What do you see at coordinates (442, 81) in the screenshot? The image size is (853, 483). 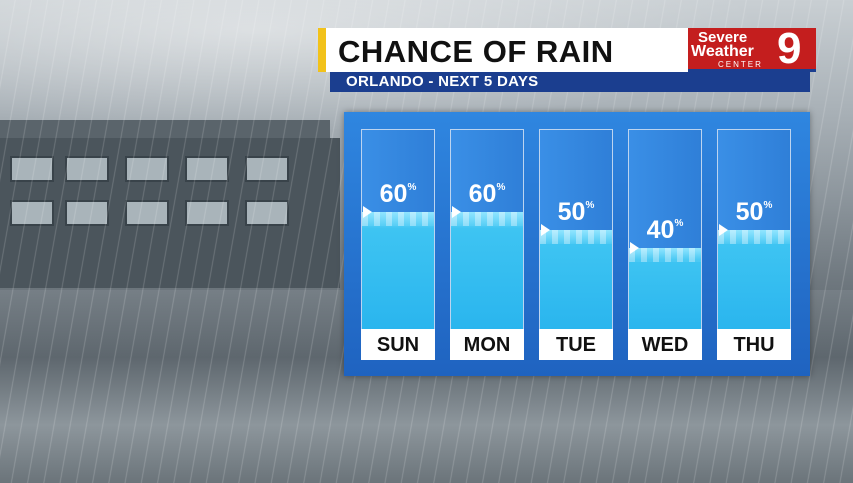 I see `subtitle: ORLANDO - NEXT 5 DAYS` at bounding box center [442, 81].